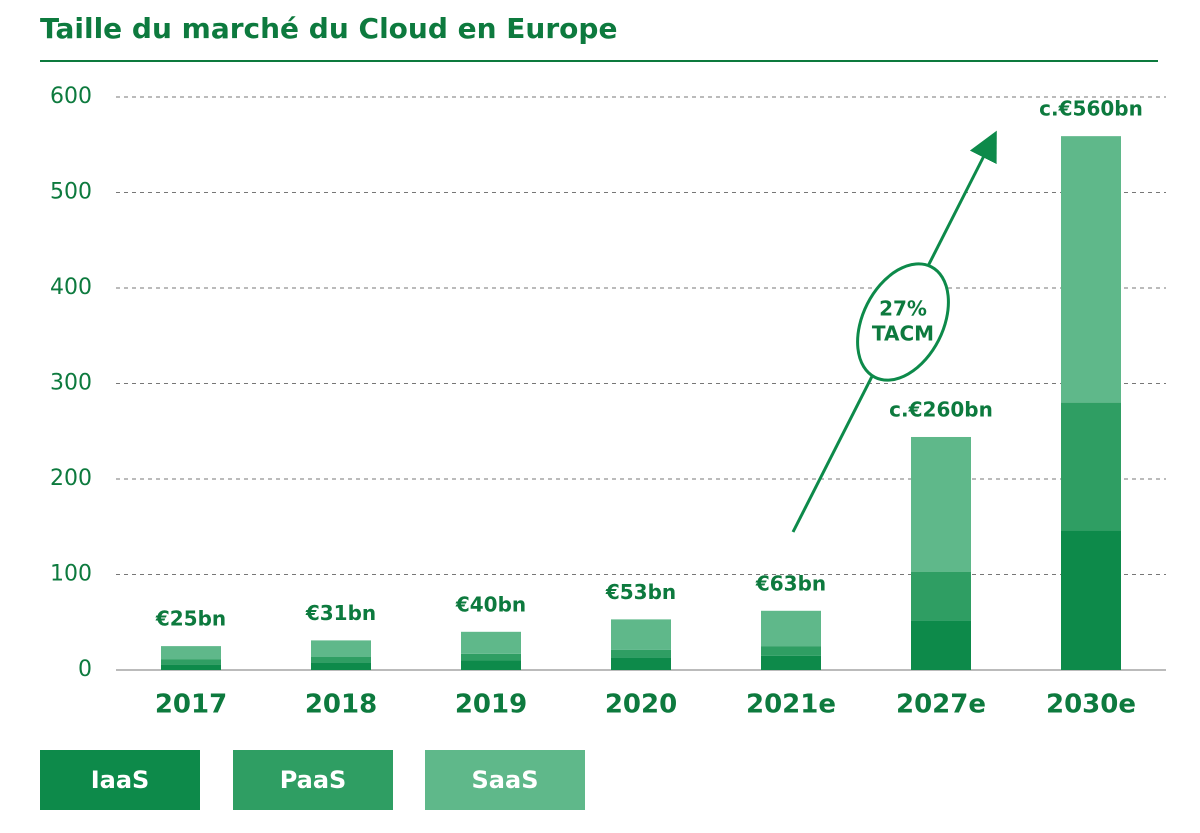 Image resolution: width=1200 pixels, height=833 pixels. I want to click on x-tick-label: 2021e, so click(791, 705).